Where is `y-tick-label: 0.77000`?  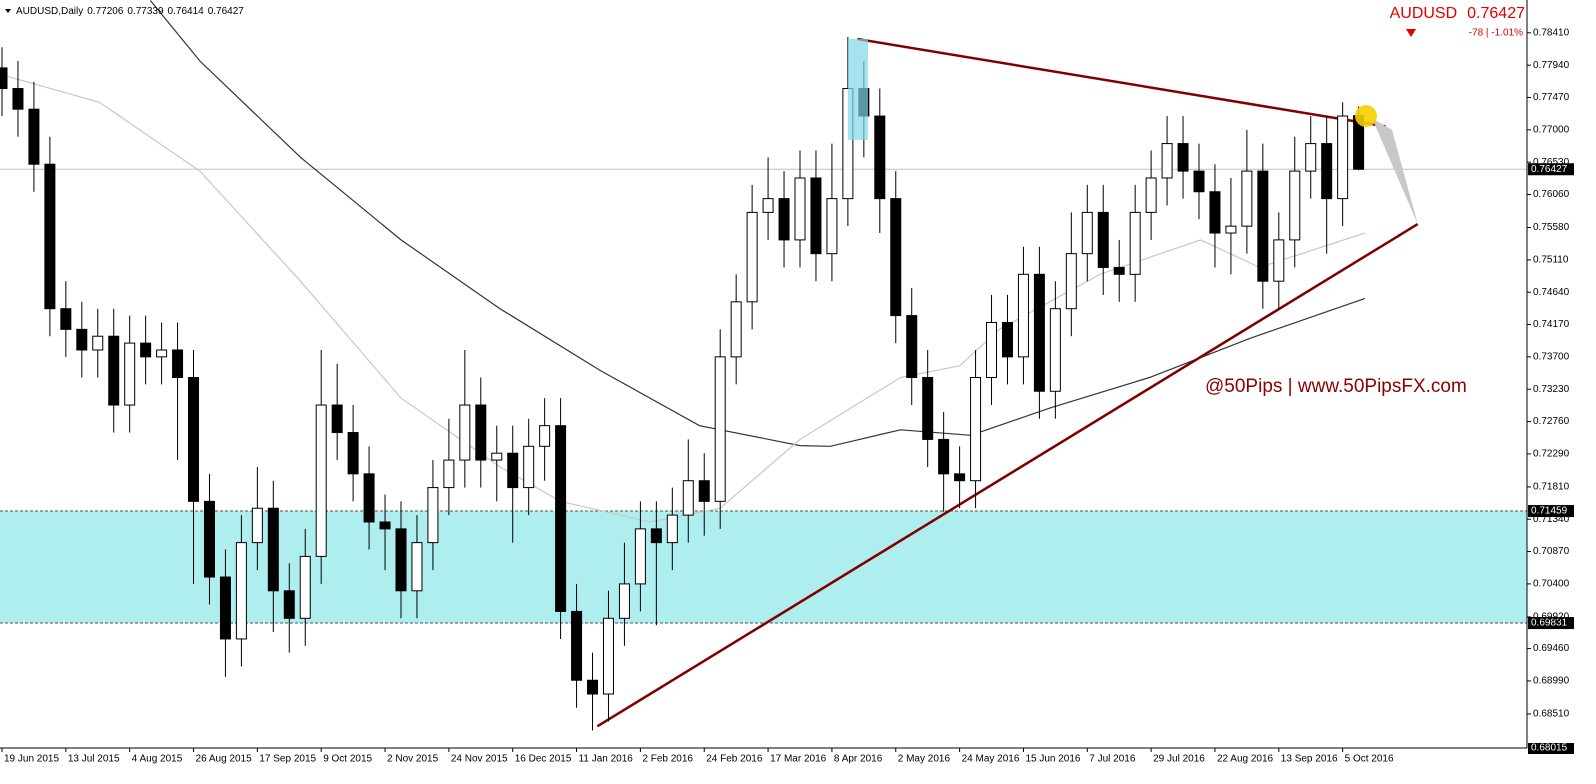 y-tick-label: 0.77000 is located at coordinates (1551, 129).